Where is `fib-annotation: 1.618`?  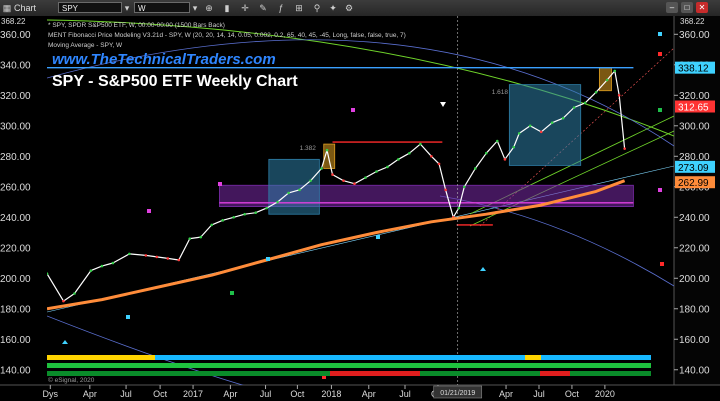
fib-annotation: 1.618 is located at coordinates (500, 92).